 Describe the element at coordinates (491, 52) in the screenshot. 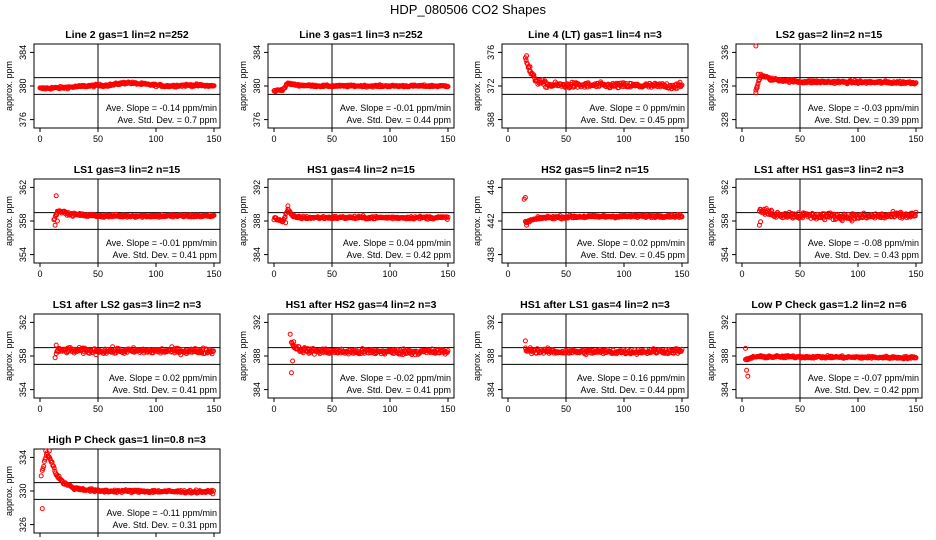

I see `y-tick-label: 376` at that location.